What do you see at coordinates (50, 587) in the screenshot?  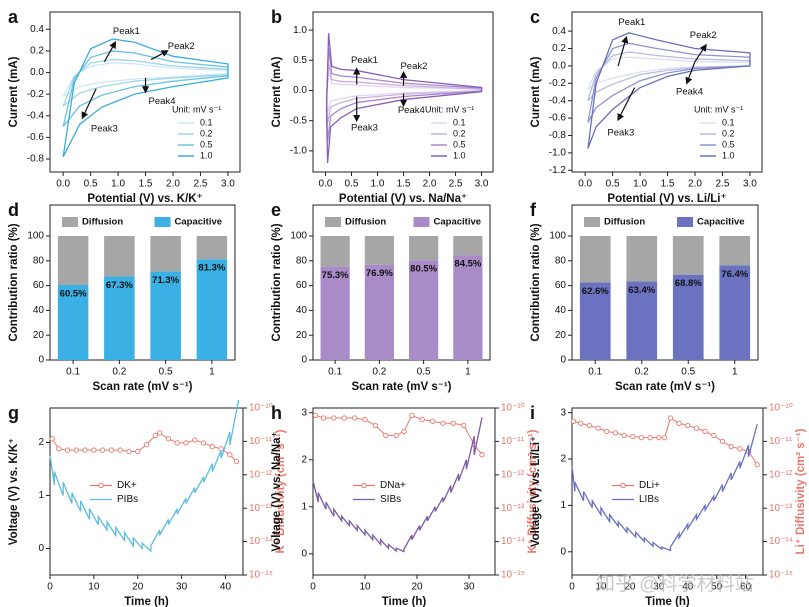 I see `x-tick-label: 0` at bounding box center [50, 587].